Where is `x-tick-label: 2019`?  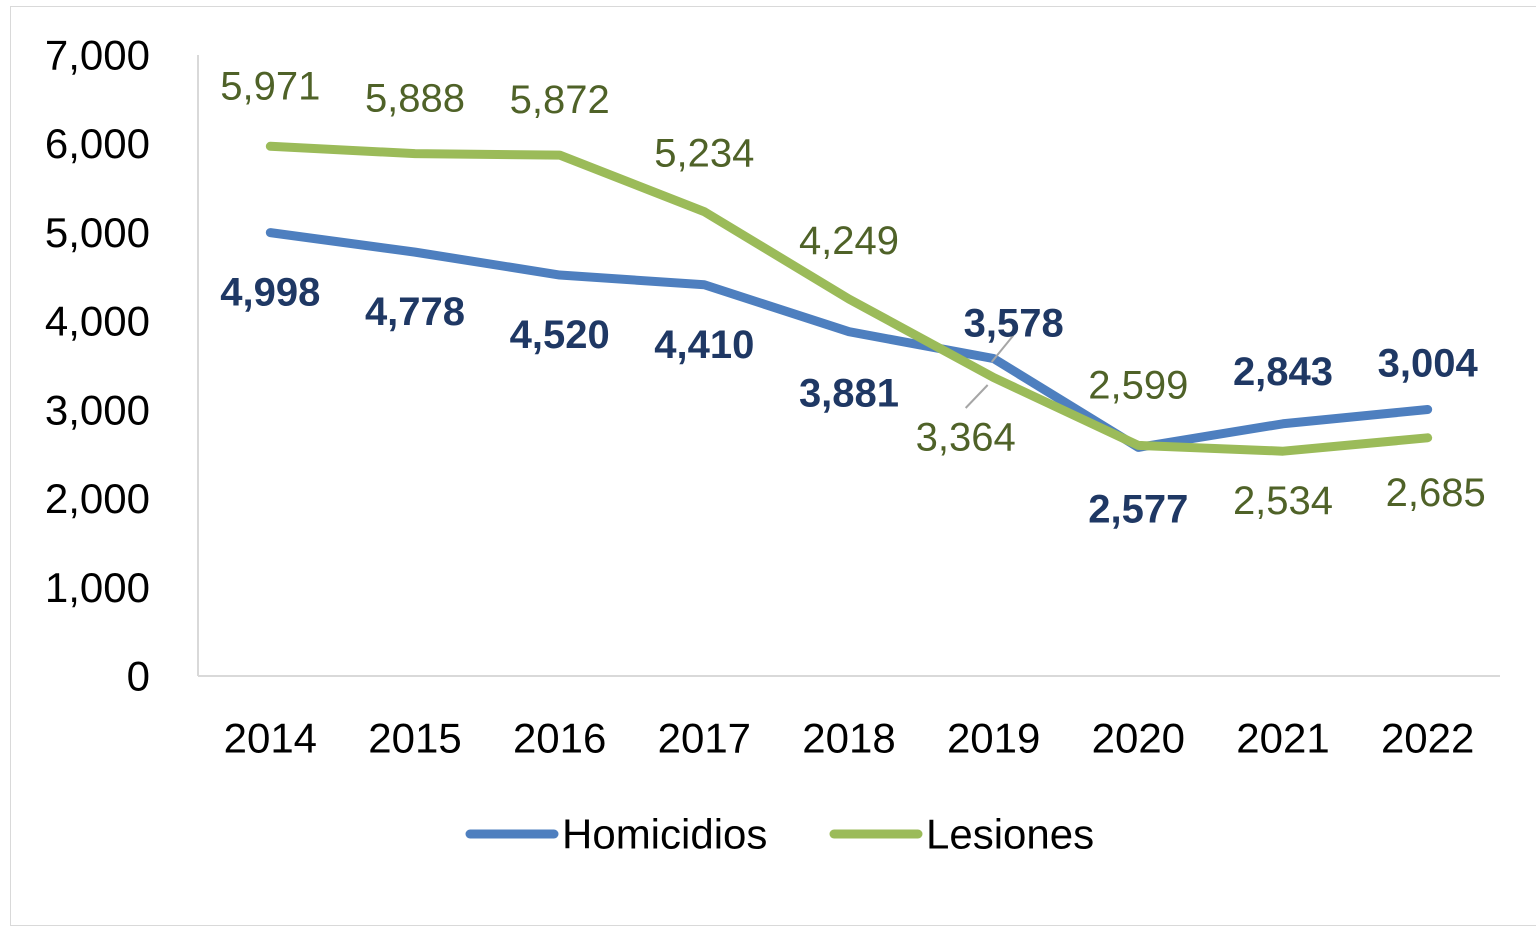 x-tick-label: 2019 is located at coordinates (993, 738).